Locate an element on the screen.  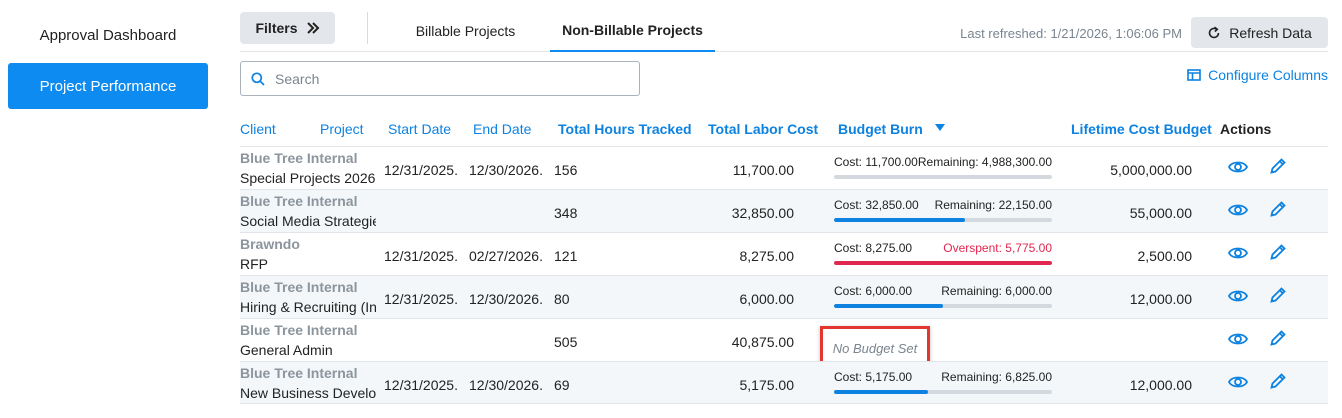
column-header-total-hours: Total Hours Tracked is located at coordinates (625, 129).